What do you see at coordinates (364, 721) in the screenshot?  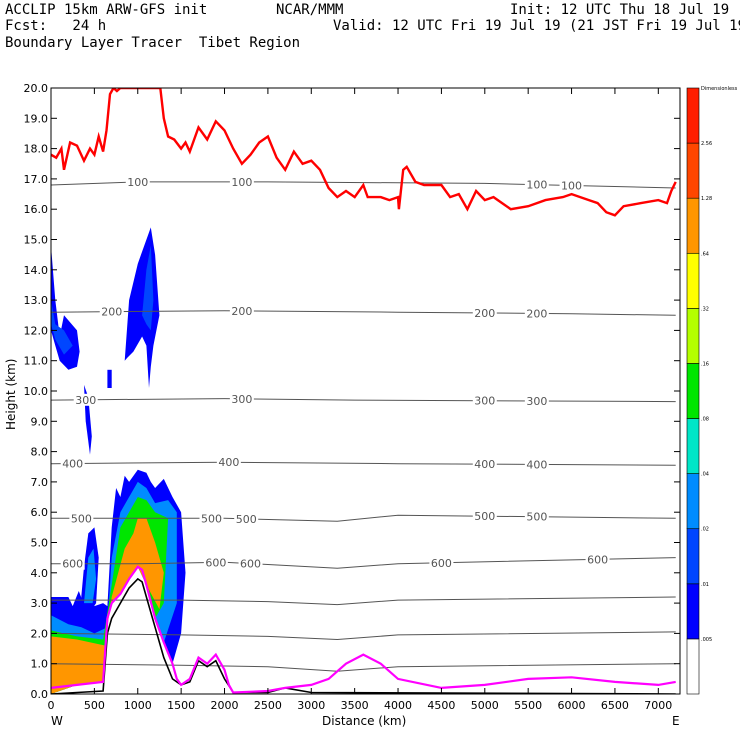 I see `x-axis-label: Distance (km)` at bounding box center [364, 721].